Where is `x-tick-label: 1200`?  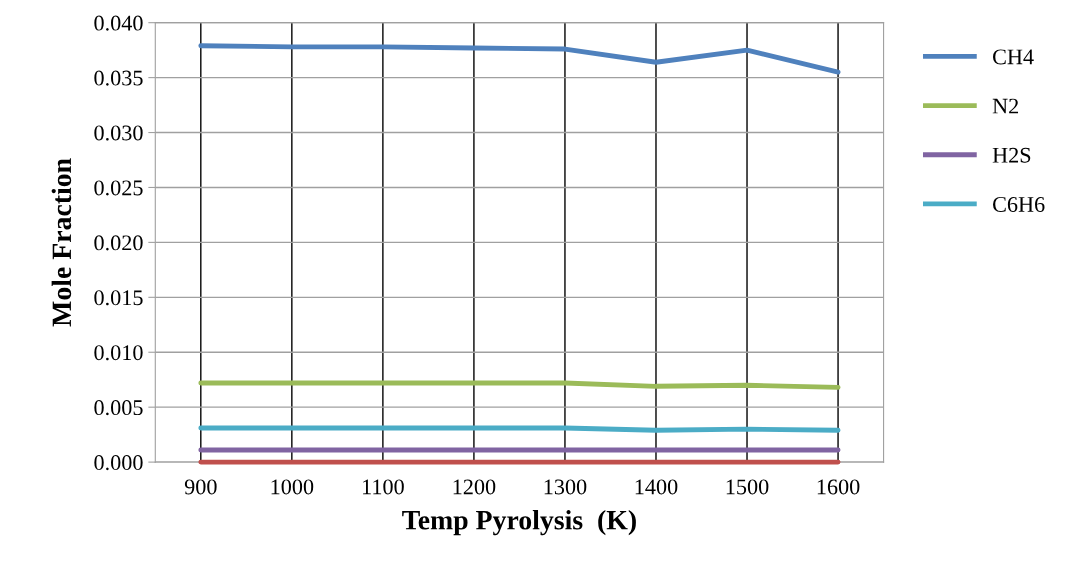 x-tick-label: 1200 is located at coordinates (474, 487).